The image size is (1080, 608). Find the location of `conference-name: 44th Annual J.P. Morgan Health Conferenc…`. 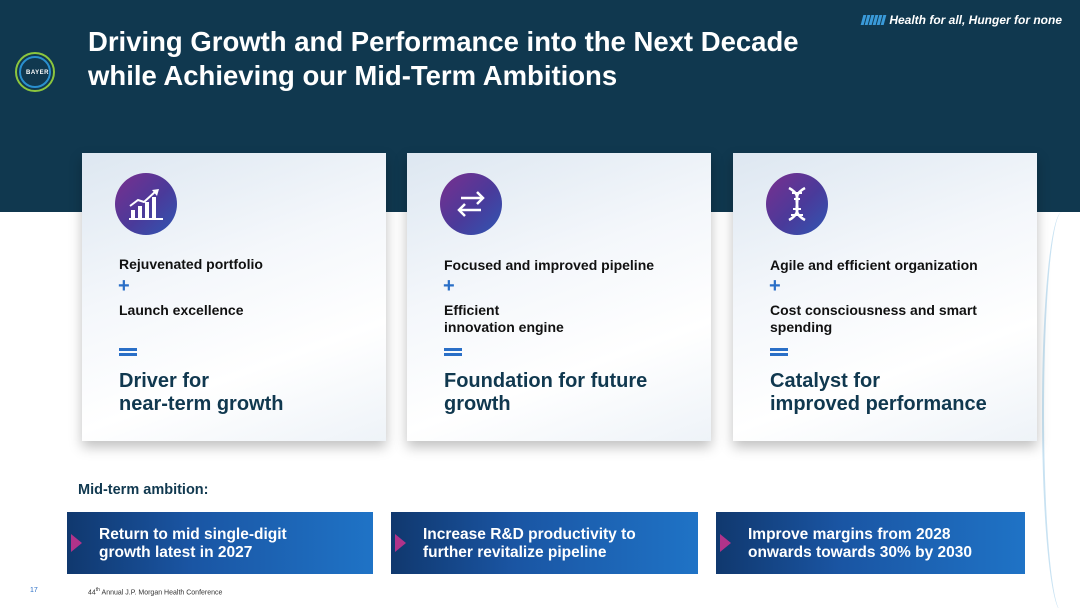

conference-name: 44th Annual J.P. Morgan Health Conferenc… is located at coordinates (155, 591).